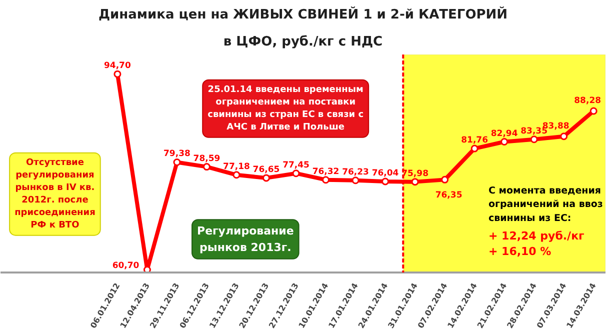 Image resolution: width=610 pixels, height=333 pixels. I want to click on data-label: 78,59, so click(206, 159).